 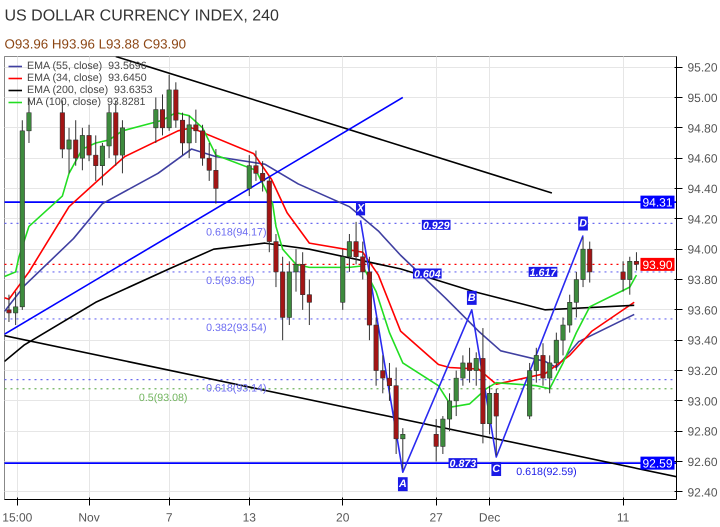 What do you see at coordinates (472, 298) in the screenshot?
I see `annotation: B` at bounding box center [472, 298].